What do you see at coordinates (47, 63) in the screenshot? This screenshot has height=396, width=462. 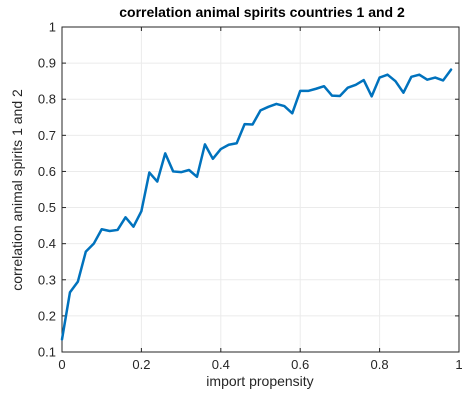 I see `y-tick-label: 0.9` at bounding box center [47, 63].